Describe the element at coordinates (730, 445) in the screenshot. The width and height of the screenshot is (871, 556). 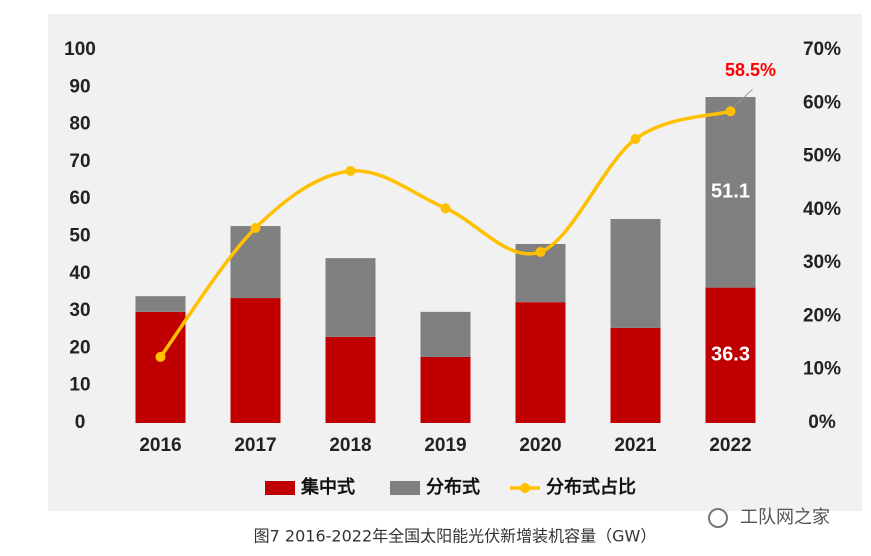
I see `x-tick-label: 2022` at that location.